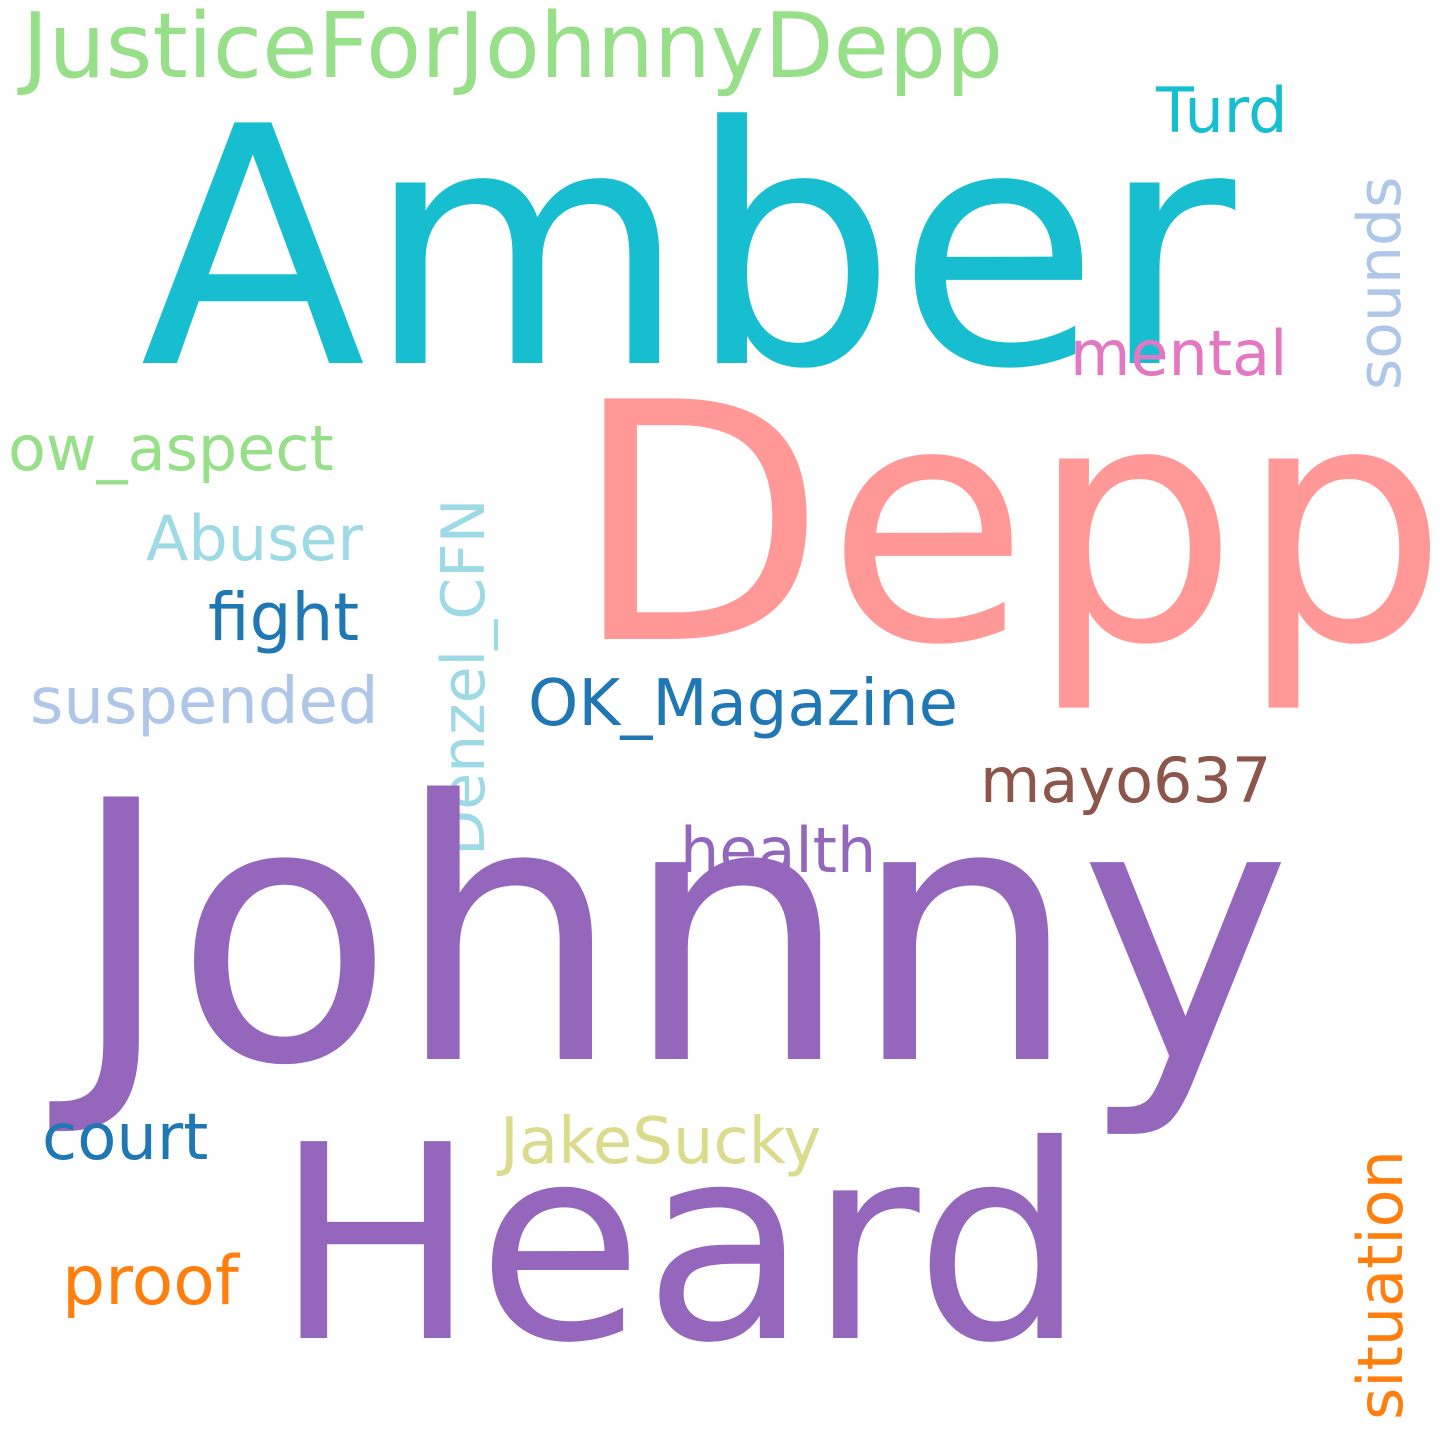  What do you see at coordinates (204, 702) in the screenshot?
I see `word-suspended: suspended` at bounding box center [204, 702].